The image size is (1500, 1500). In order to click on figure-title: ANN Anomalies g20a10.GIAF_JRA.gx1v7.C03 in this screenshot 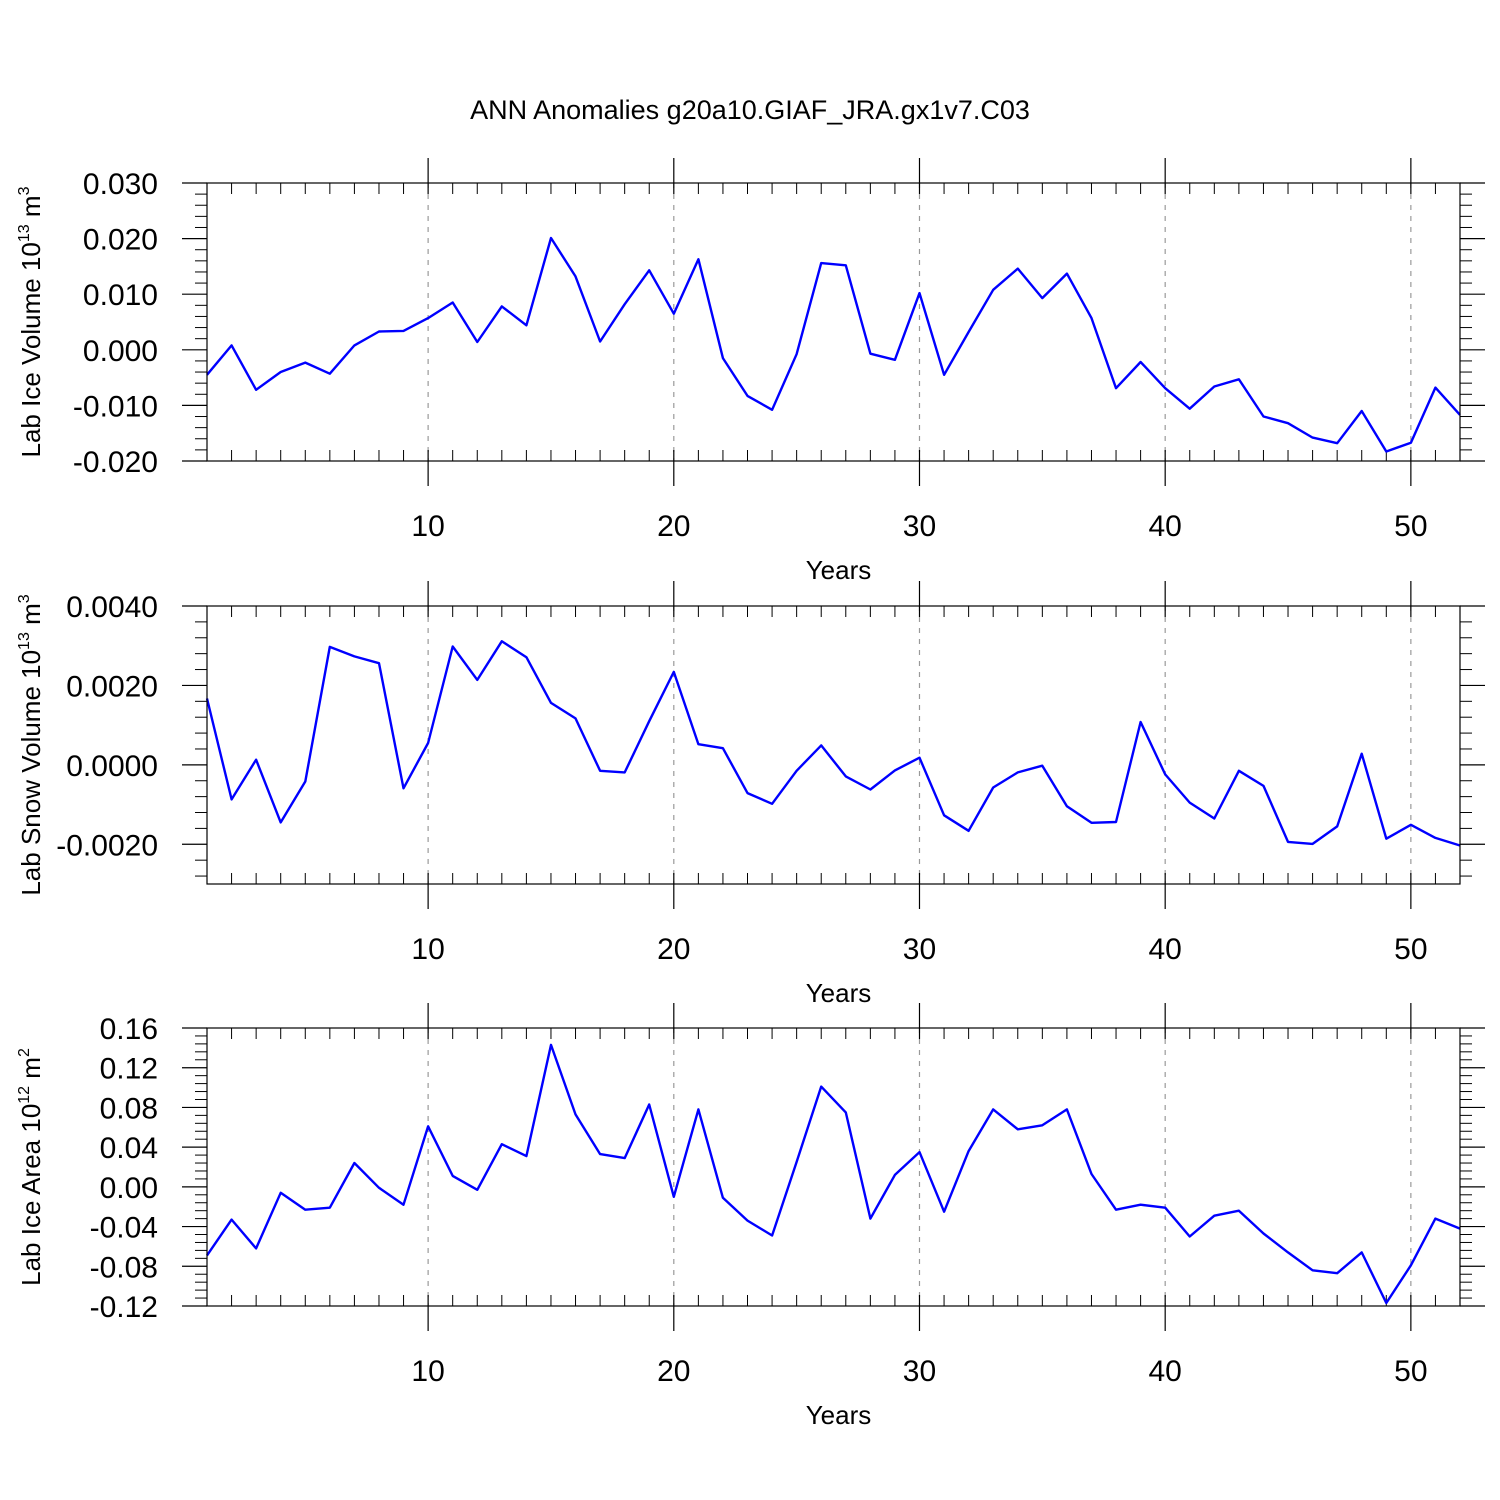, I will do `click(750, 110)`.